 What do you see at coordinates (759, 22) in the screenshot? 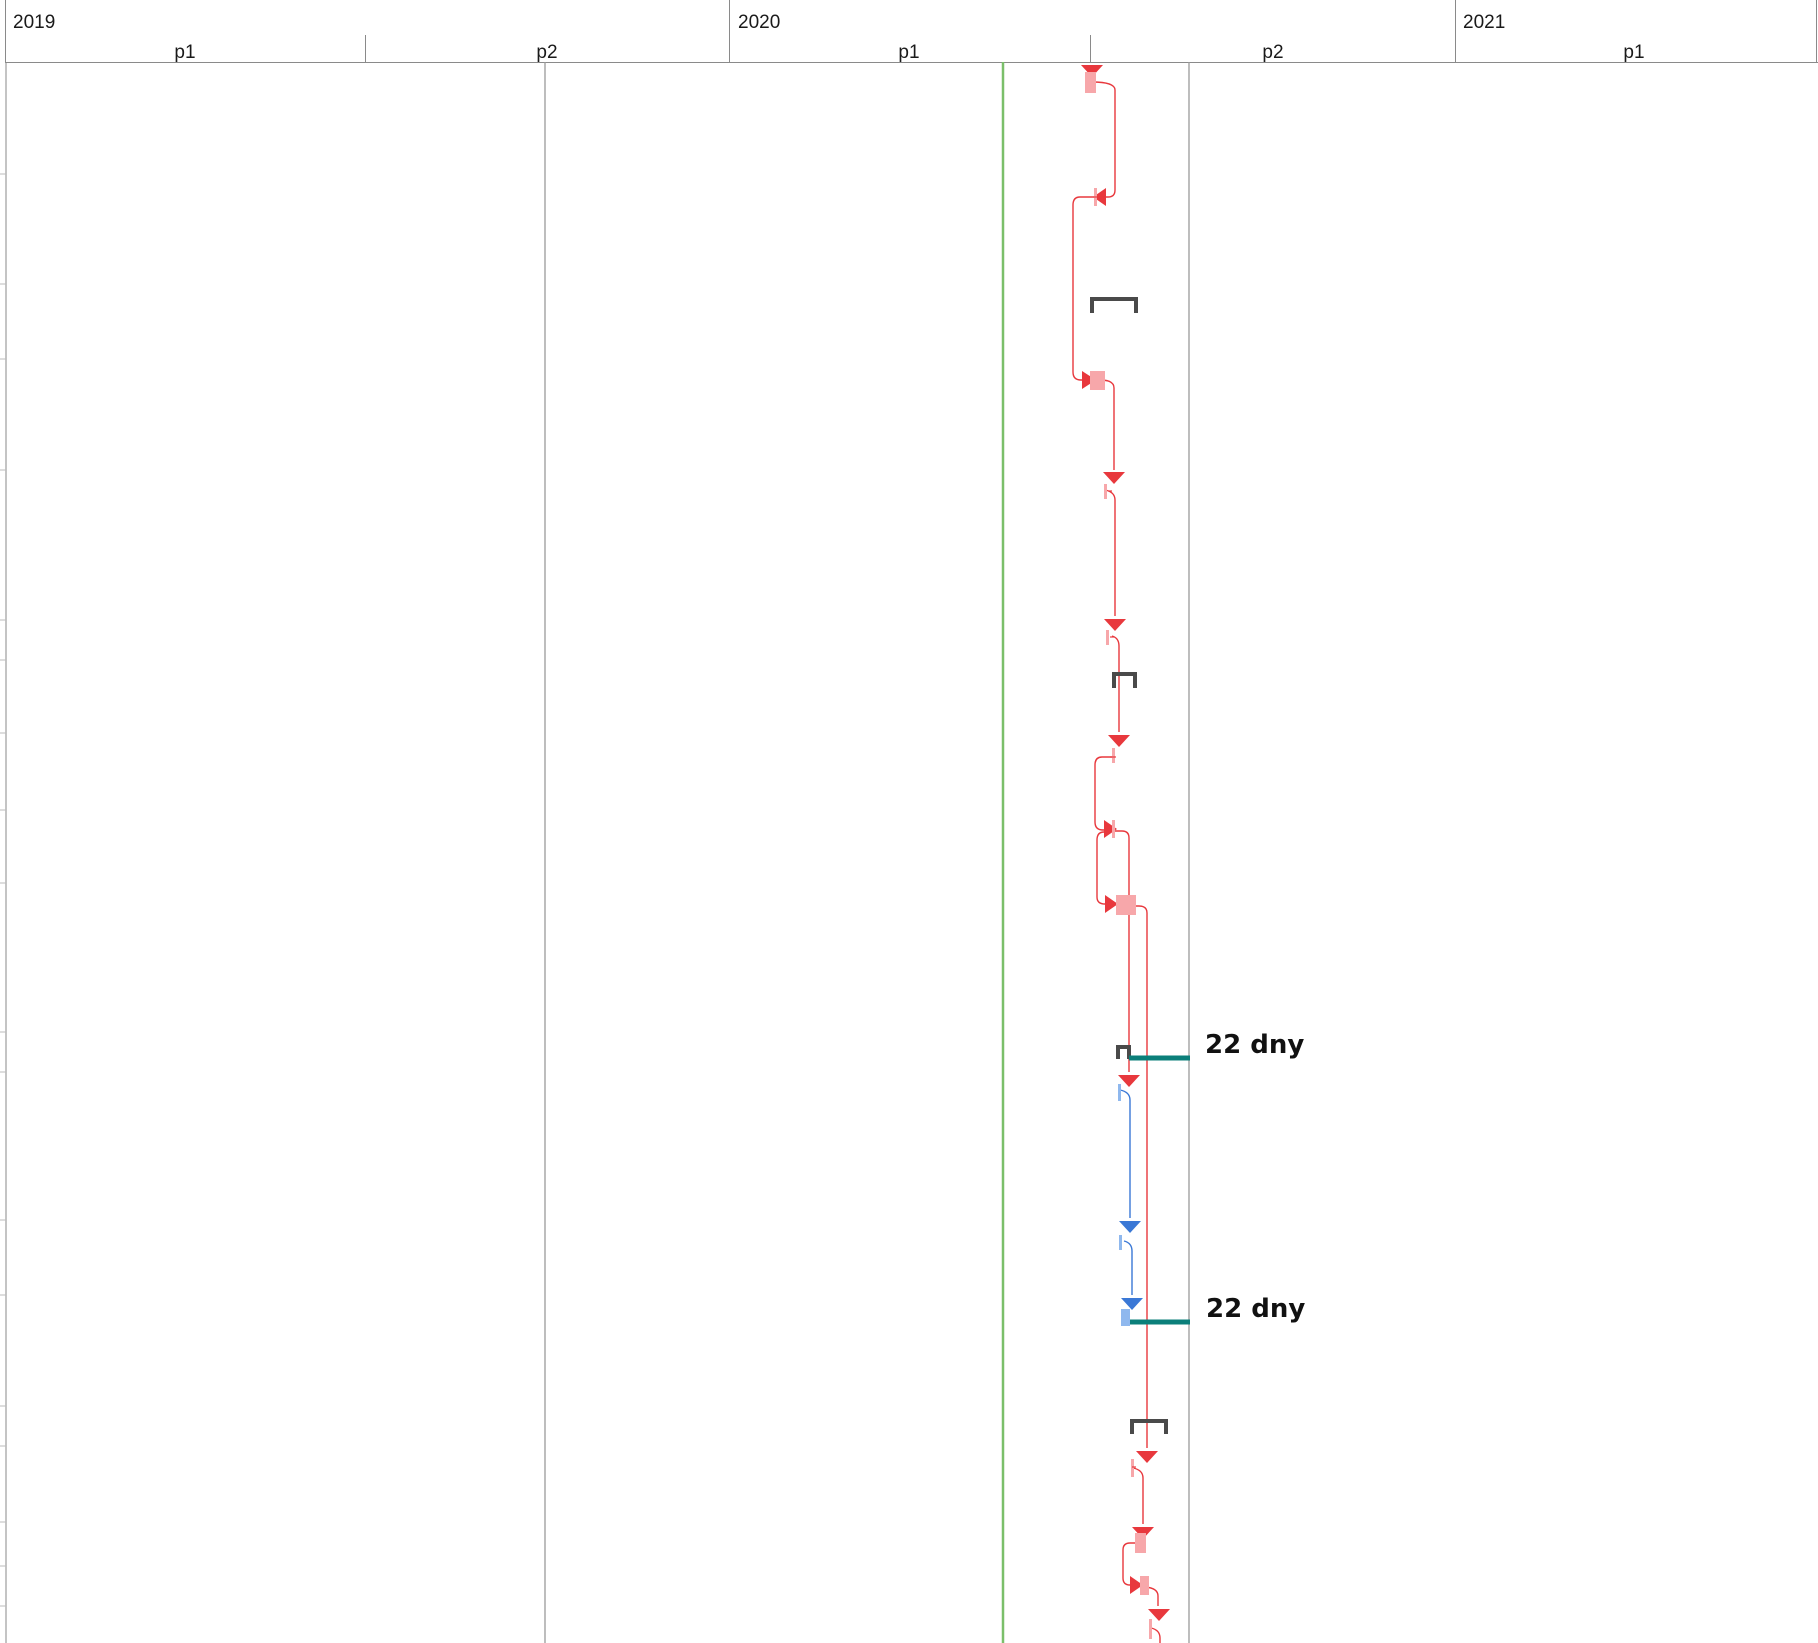
I see `year-label-2020: 2020` at bounding box center [759, 22].